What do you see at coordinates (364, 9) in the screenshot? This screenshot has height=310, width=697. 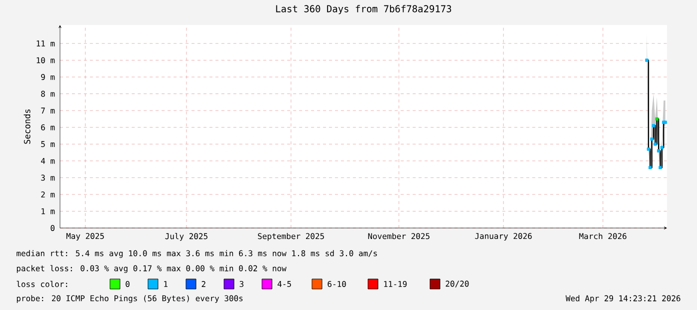 I see `chart-title: Last 360 Days from 7b6f78a29173` at bounding box center [364, 9].